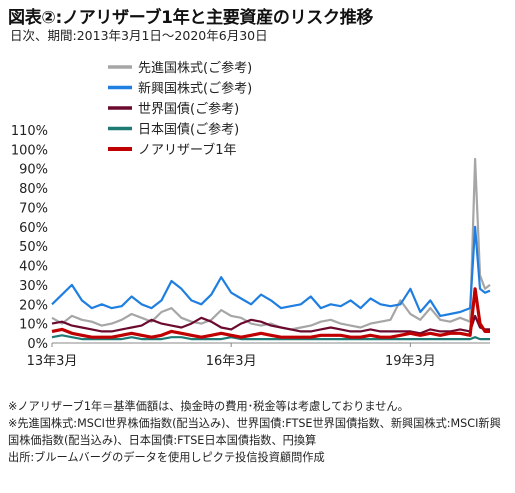 The width and height of the screenshot is (515, 493). What do you see at coordinates (33, 189) in the screenshot?
I see `y-tick-label: 80%` at bounding box center [33, 189].